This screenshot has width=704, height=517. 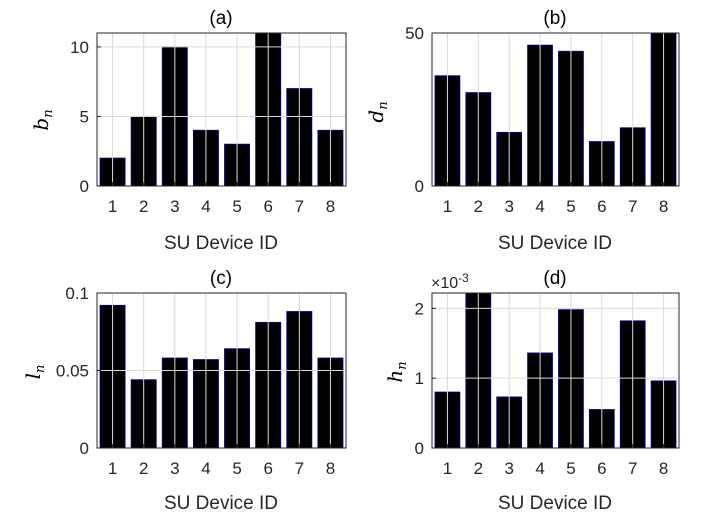 What do you see at coordinates (221, 199) in the screenshot?
I see `x-ticks-a: 1 2 3 4 5 6 7 8` at bounding box center [221, 199].